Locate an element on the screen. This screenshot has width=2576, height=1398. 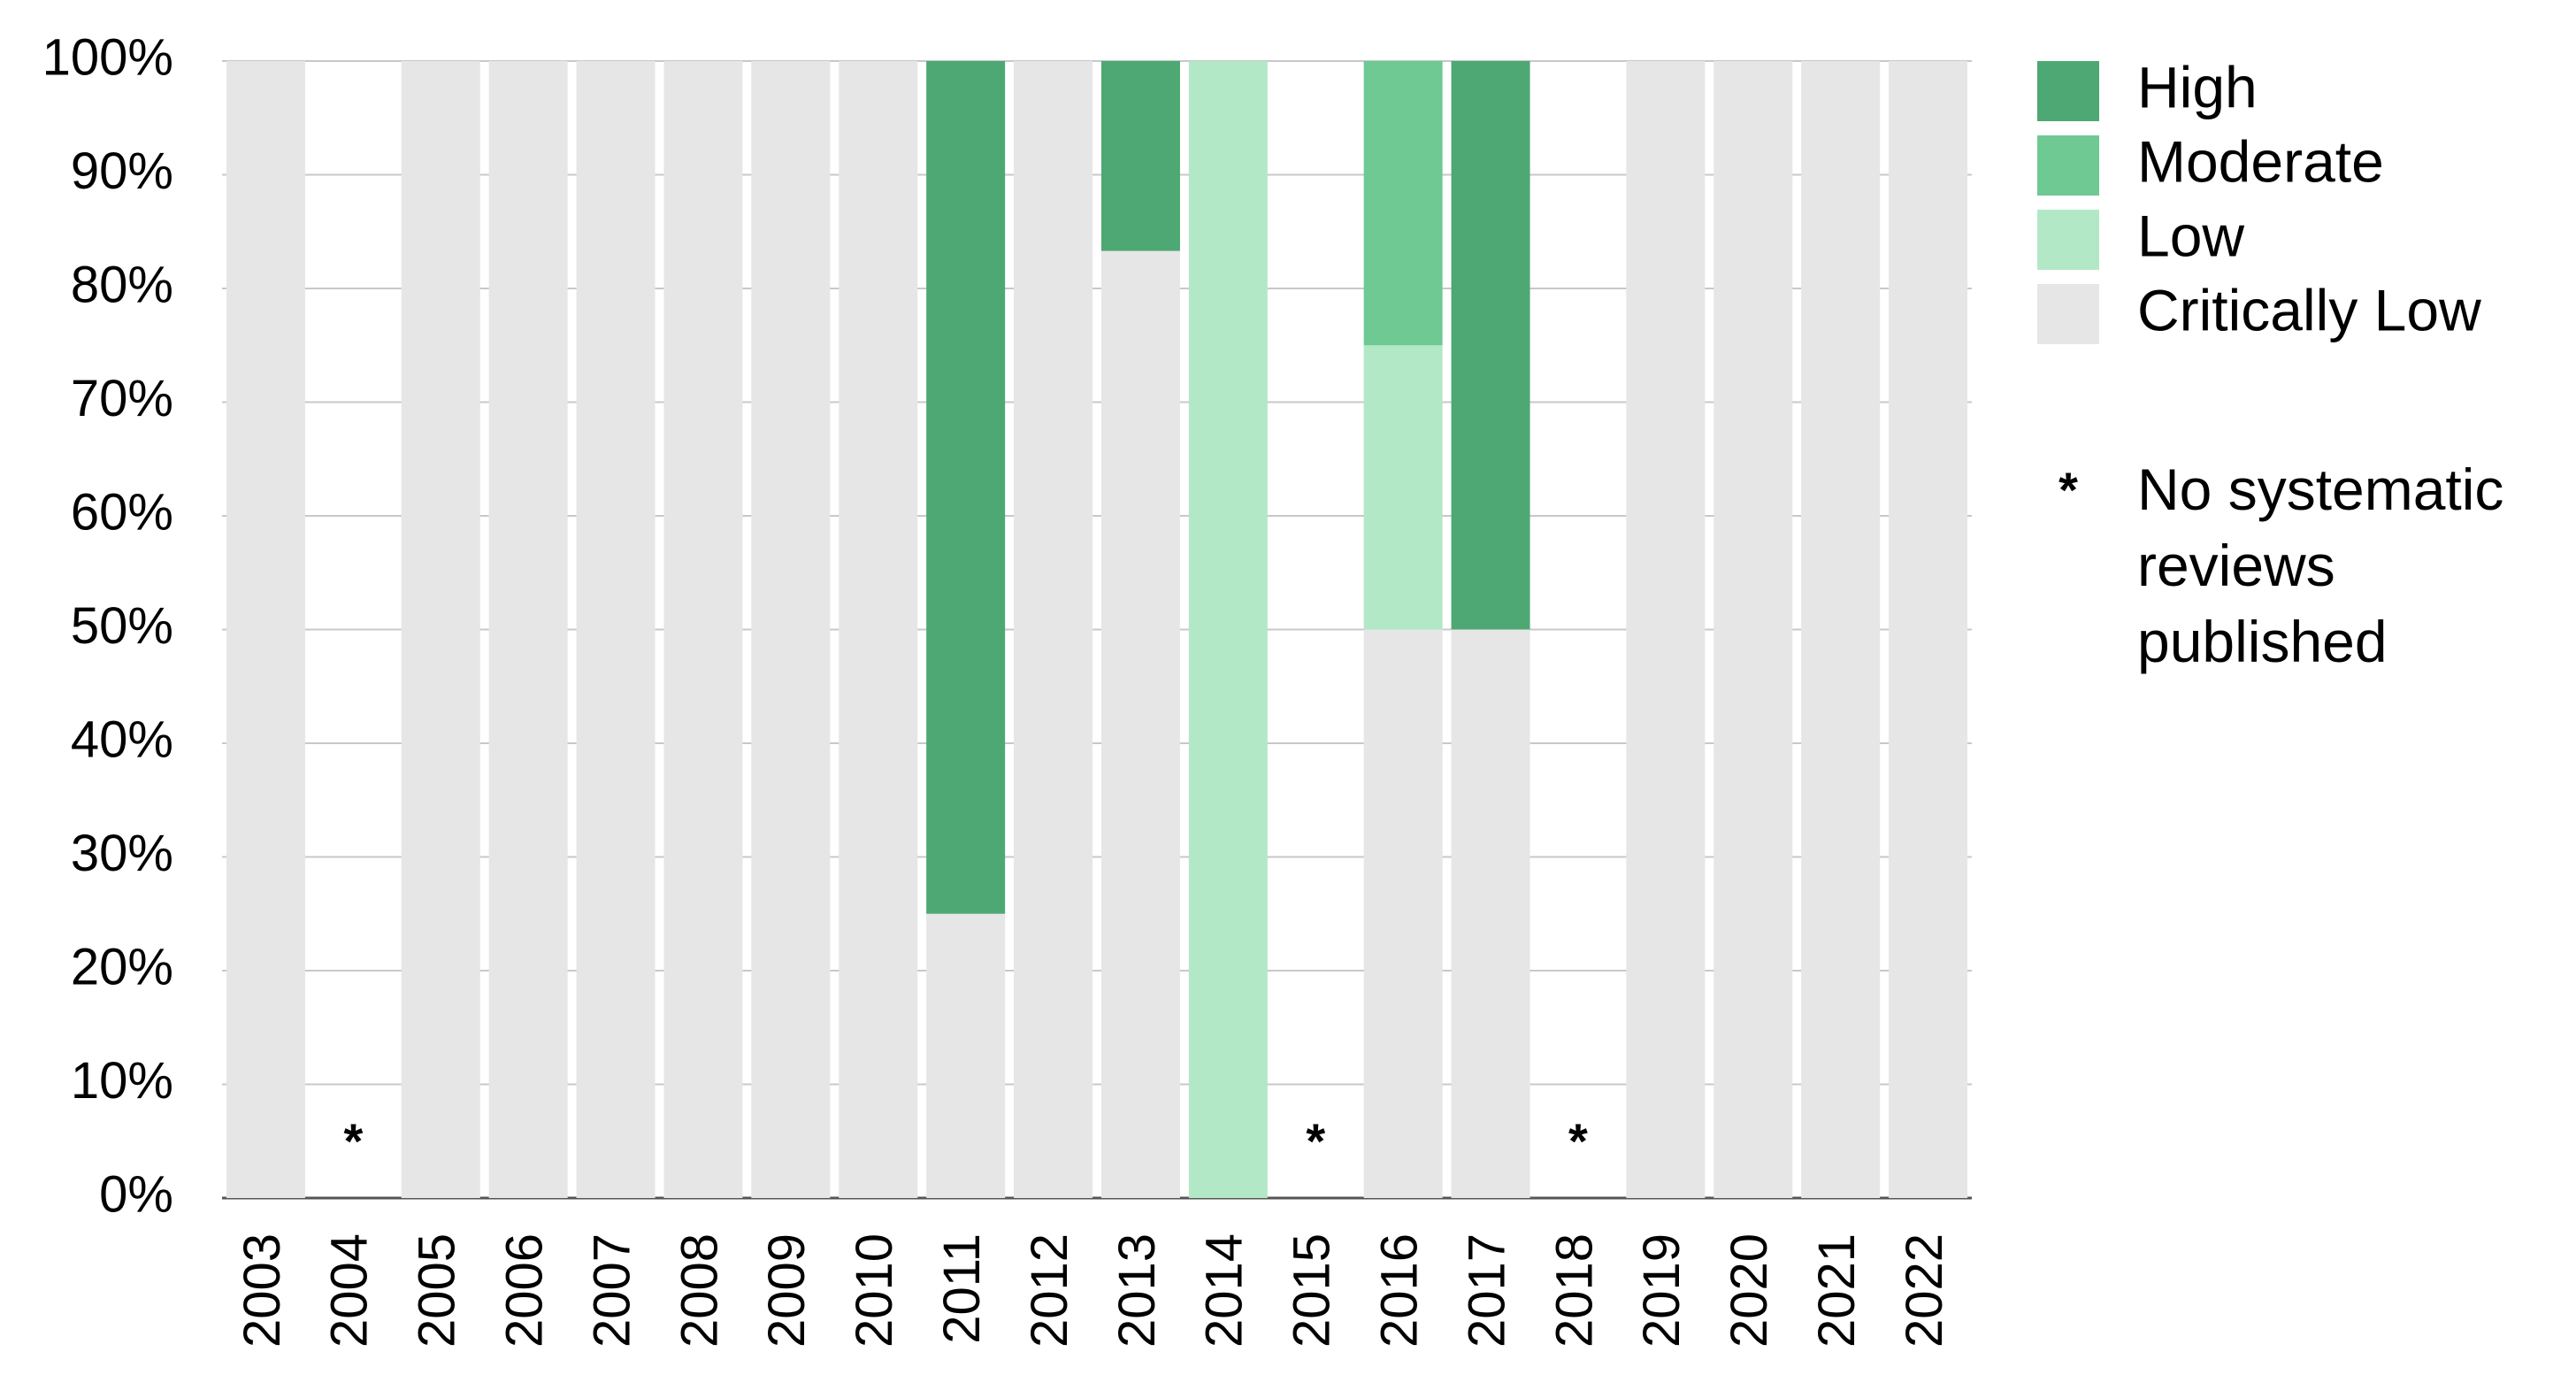
y-tick-label: 30% is located at coordinates (122, 853).